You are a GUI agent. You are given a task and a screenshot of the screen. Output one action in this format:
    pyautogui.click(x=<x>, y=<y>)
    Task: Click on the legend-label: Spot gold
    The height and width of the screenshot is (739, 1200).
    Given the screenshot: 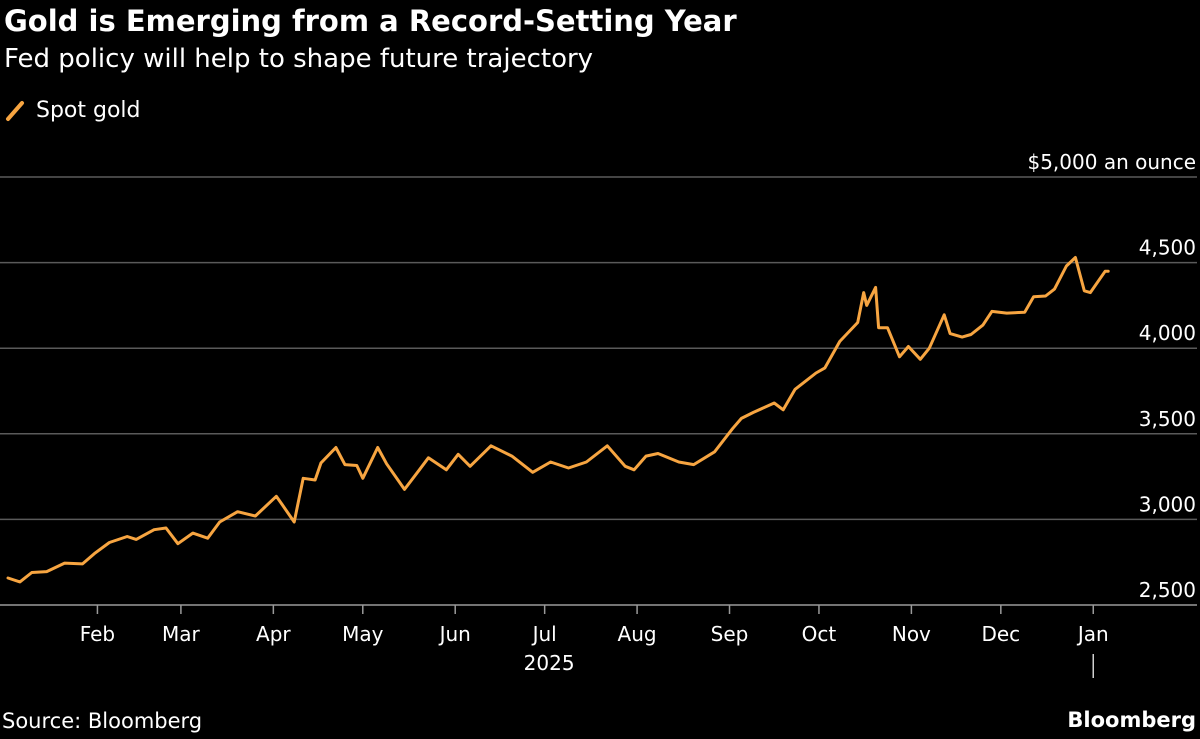 What is the action you would take?
    pyautogui.click(x=88, y=110)
    